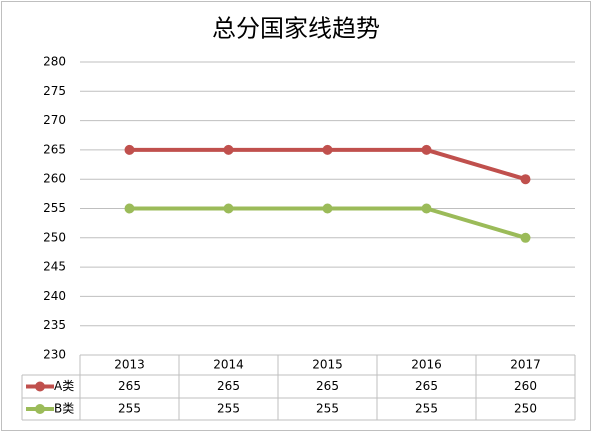 The height and width of the screenshot is (437, 593). What do you see at coordinates (54, 267) in the screenshot?
I see `y-tick-label: 245` at bounding box center [54, 267].